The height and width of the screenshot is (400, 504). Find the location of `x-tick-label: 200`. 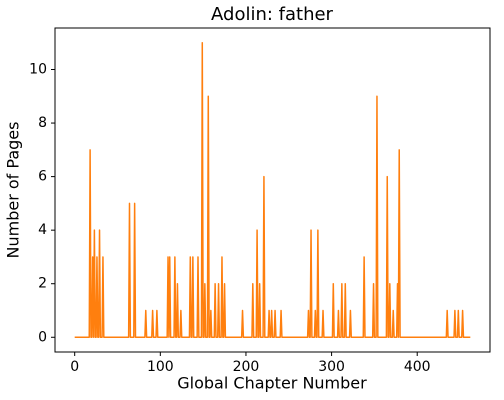

x-tick-label: 200 is located at coordinates (246, 367).